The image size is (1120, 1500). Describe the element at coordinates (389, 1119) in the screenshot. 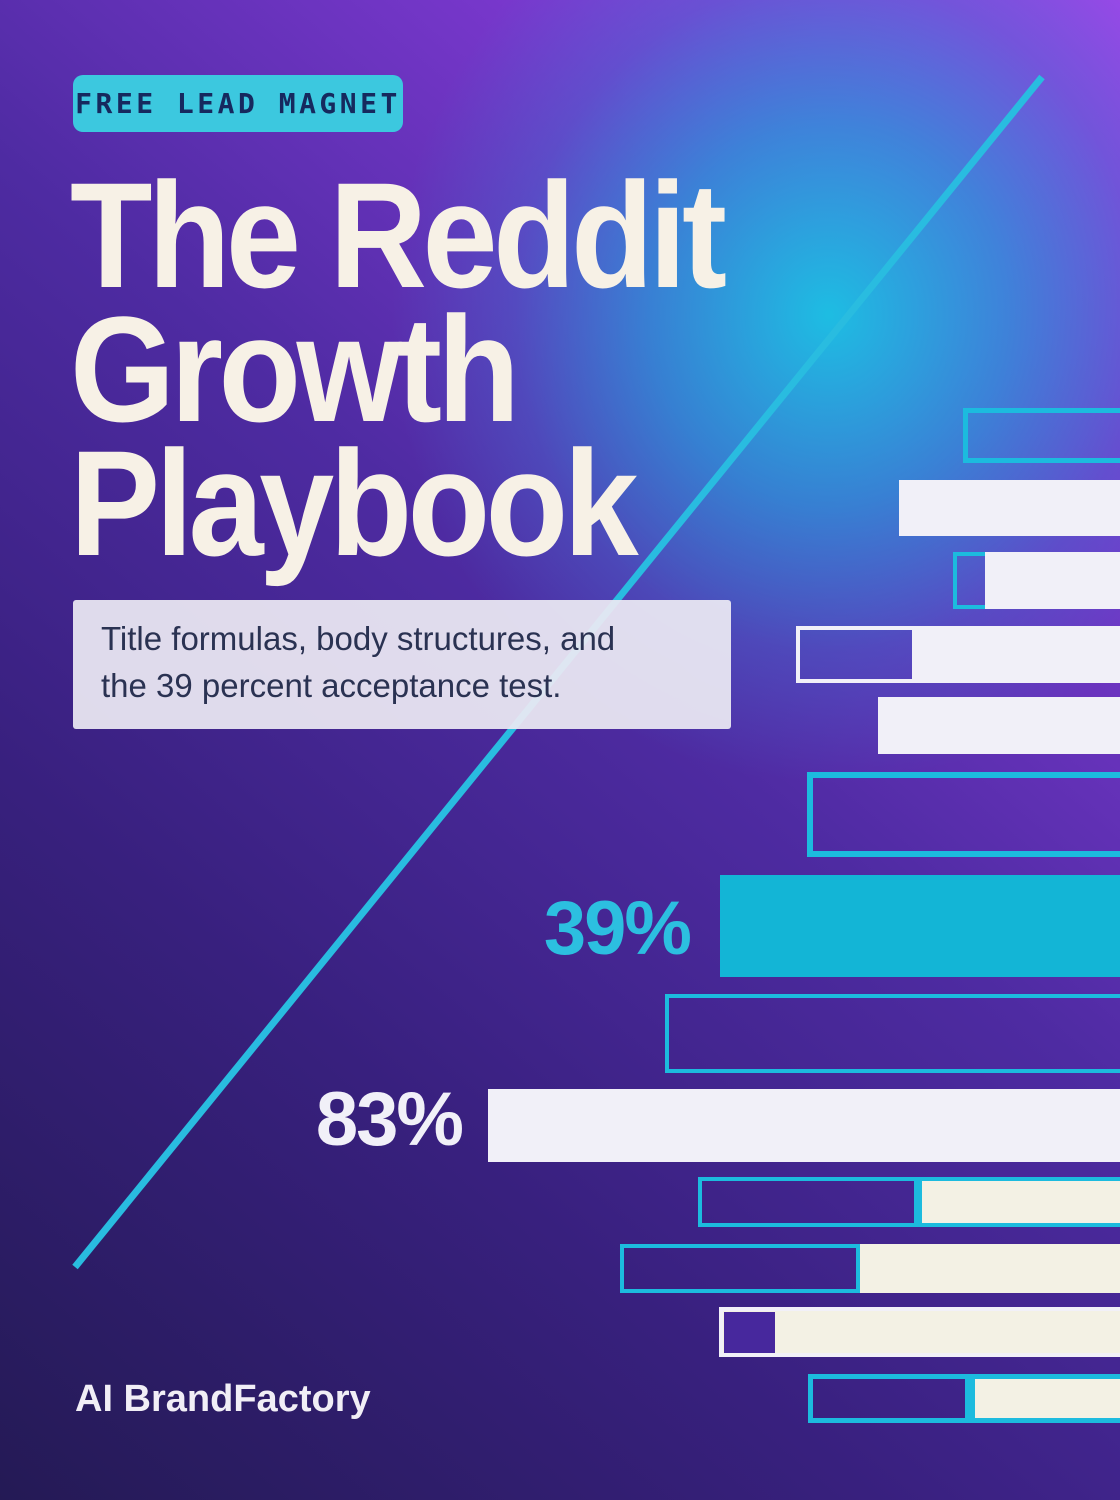

I see `stat-83-percent: 83%` at that location.